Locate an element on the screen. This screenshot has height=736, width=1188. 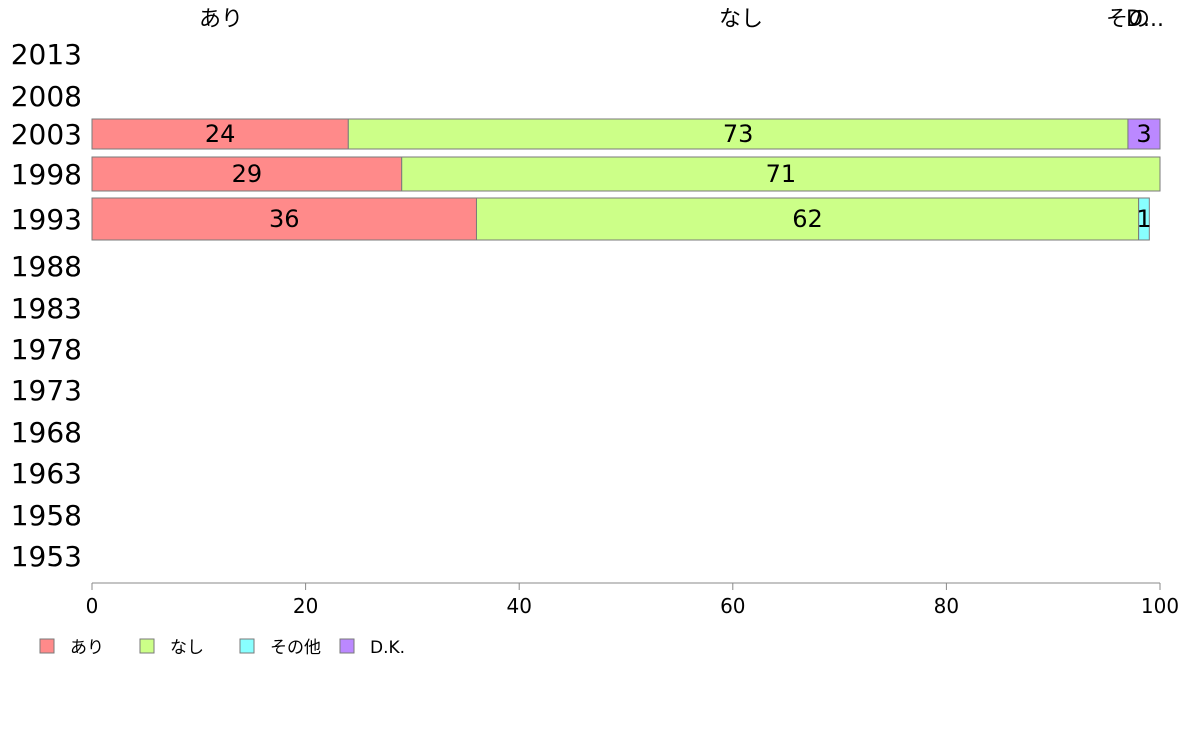
category-label-2013: 2013 is located at coordinates (46, 54).